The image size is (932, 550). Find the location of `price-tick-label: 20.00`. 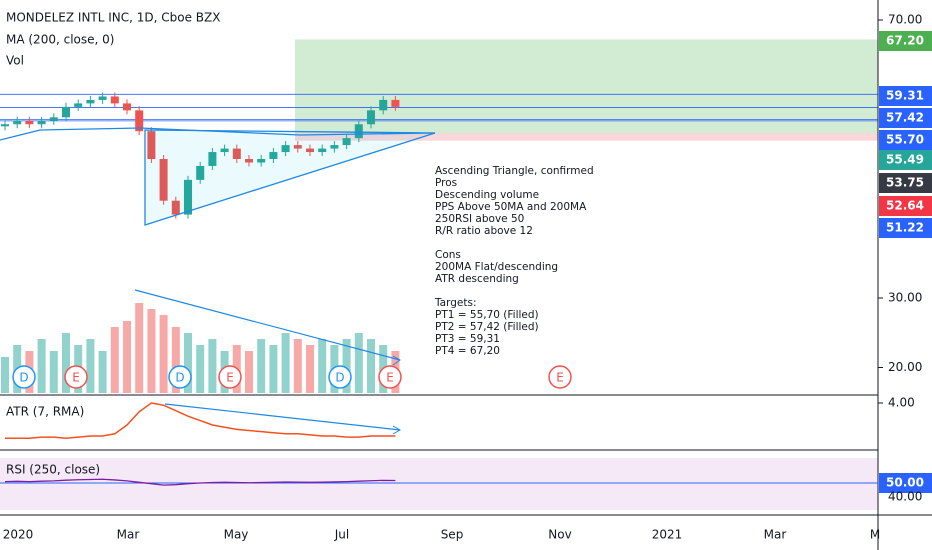

price-tick-label: 20.00 is located at coordinates (905, 367).